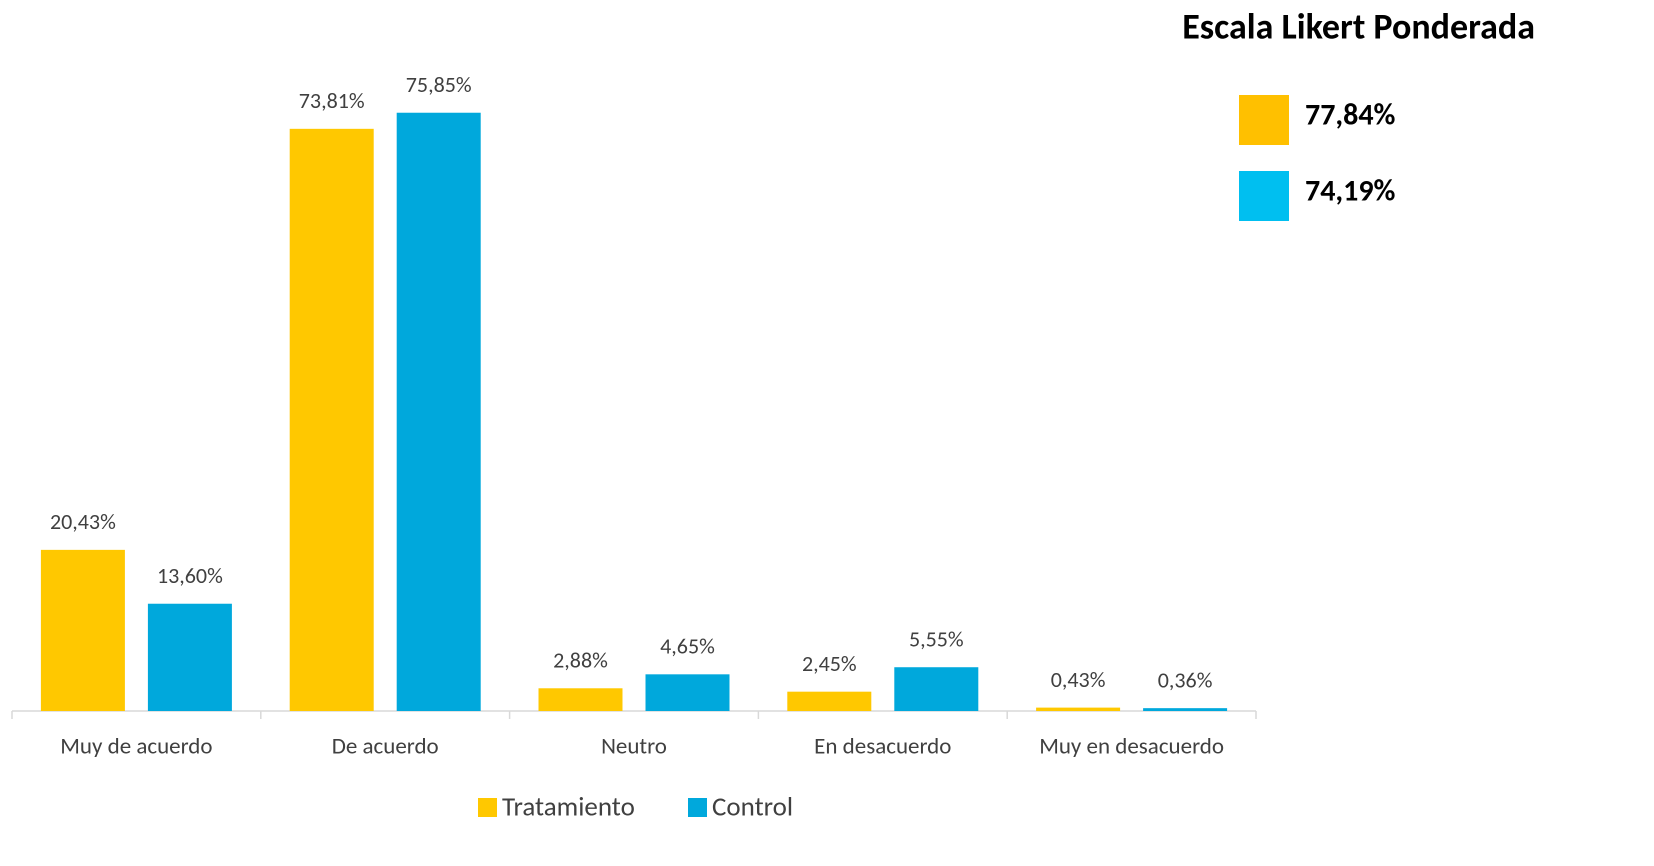 This screenshot has height=866, width=1654. What do you see at coordinates (936, 638) in the screenshot?
I see `data-label: 5,55%` at bounding box center [936, 638].